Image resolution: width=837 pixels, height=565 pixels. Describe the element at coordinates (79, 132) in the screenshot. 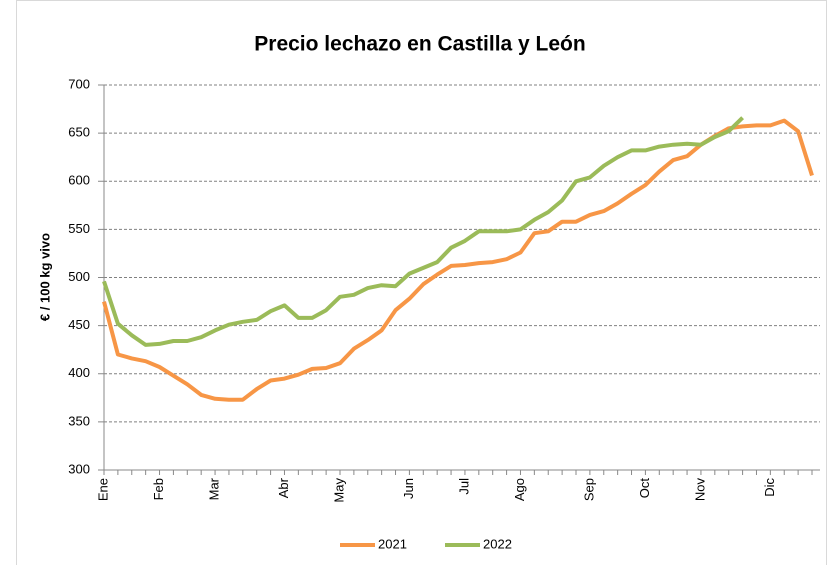

I see `y-tick-label: 650` at that location.